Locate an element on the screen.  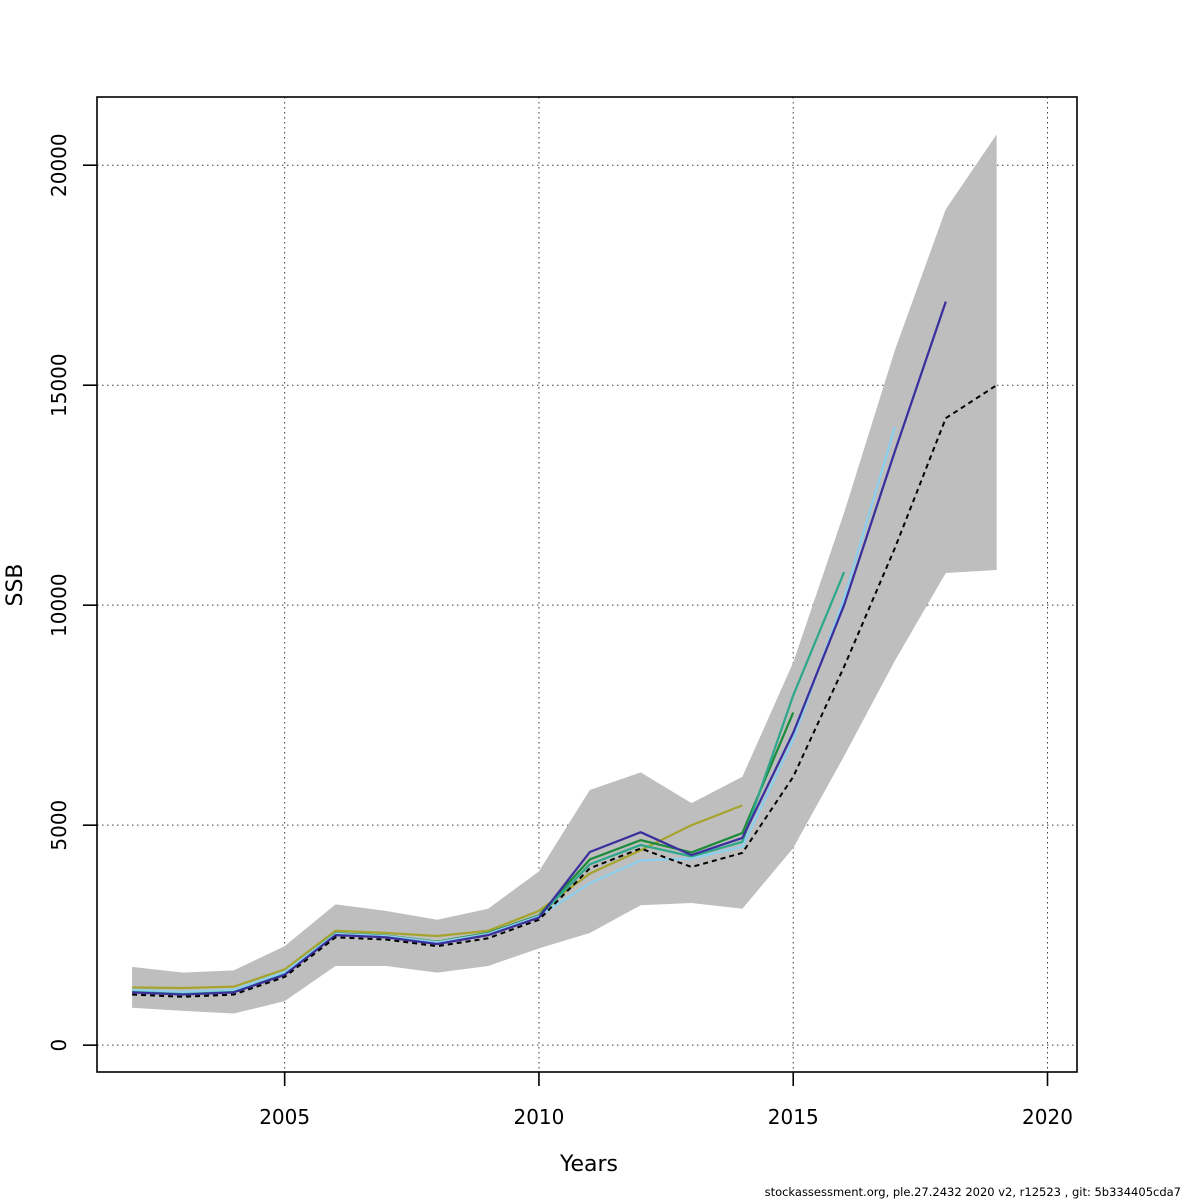
y-tick-label-15000: 15000 is located at coordinates (59, 385).